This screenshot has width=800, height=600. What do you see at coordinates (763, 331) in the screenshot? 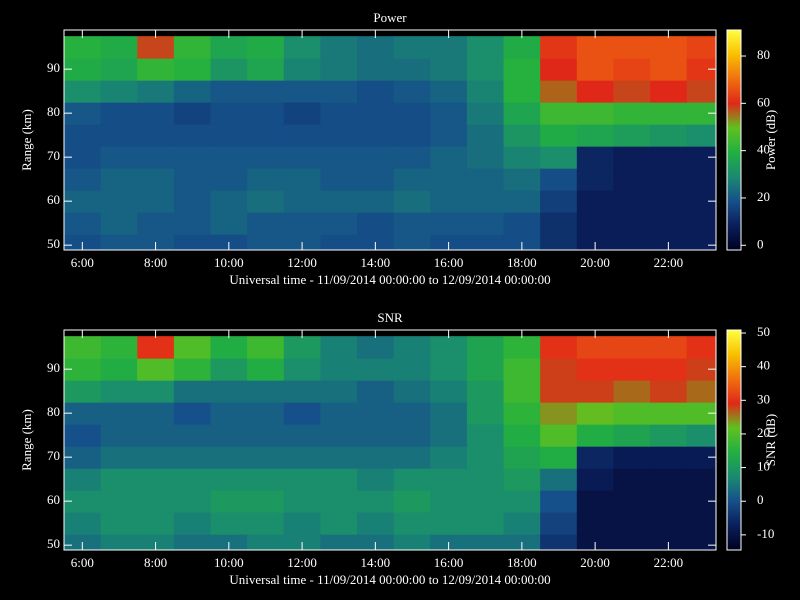
I see `colorbar-tick-label: 50` at bounding box center [763, 331].